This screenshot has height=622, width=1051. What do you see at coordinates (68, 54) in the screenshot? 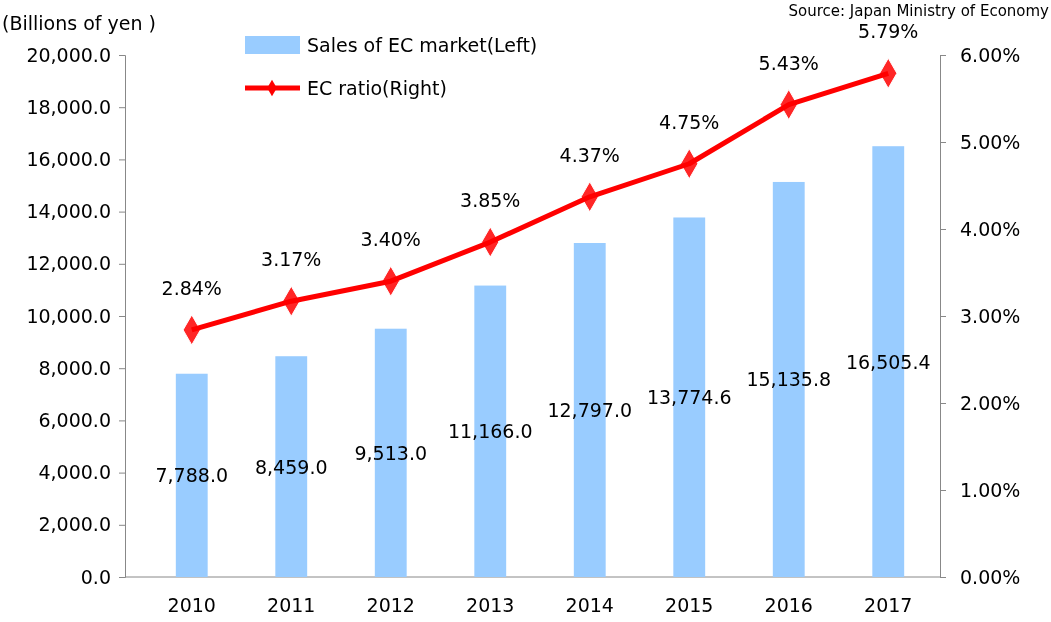
I see `y-tick-label: 20,000.0` at bounding box center [68, 54].